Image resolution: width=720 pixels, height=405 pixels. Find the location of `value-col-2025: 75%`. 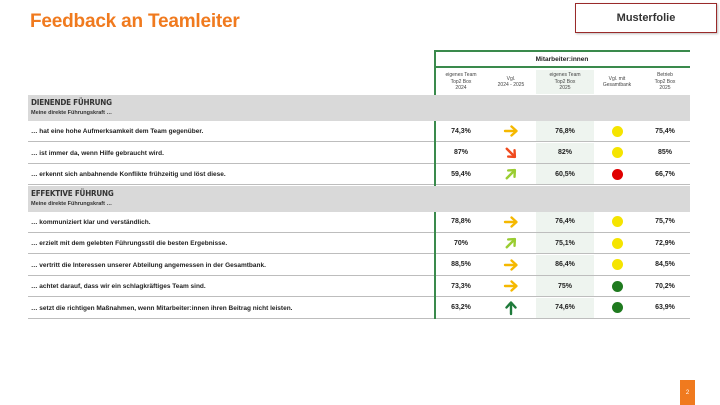

value-col-2025: 75% is located at coordinates (565, 286).